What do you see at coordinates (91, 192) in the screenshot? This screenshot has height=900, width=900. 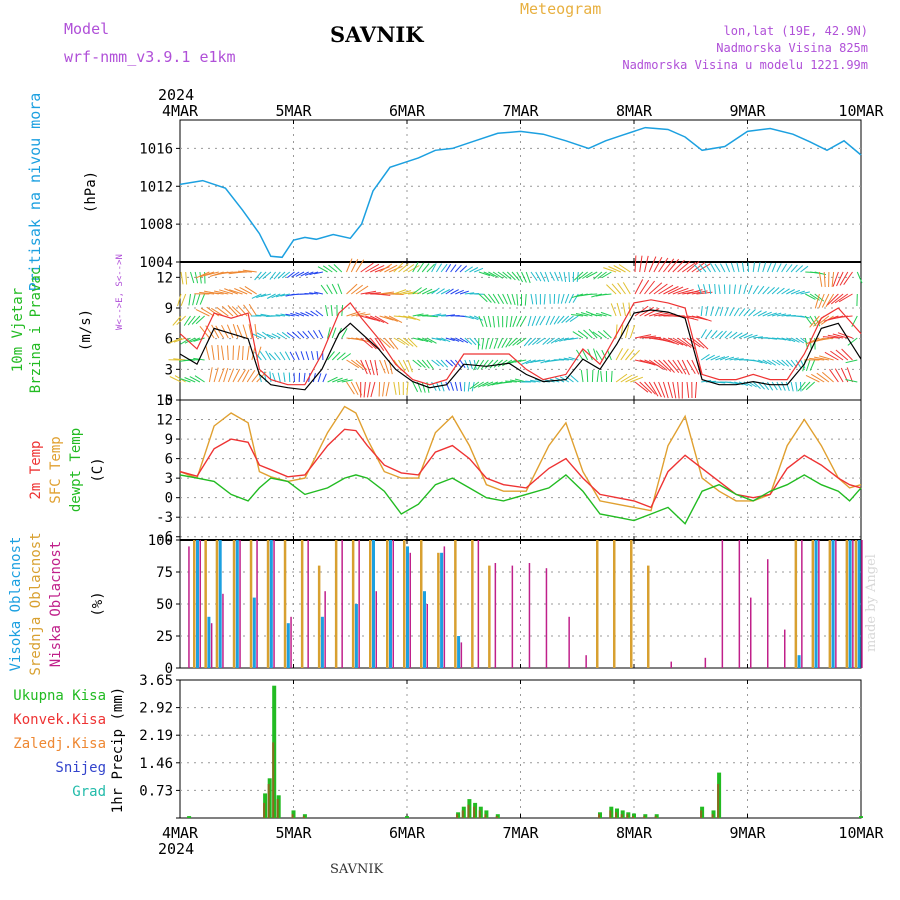 I see `pressure-unit: (hPa)` at bounding box center [91, 192].